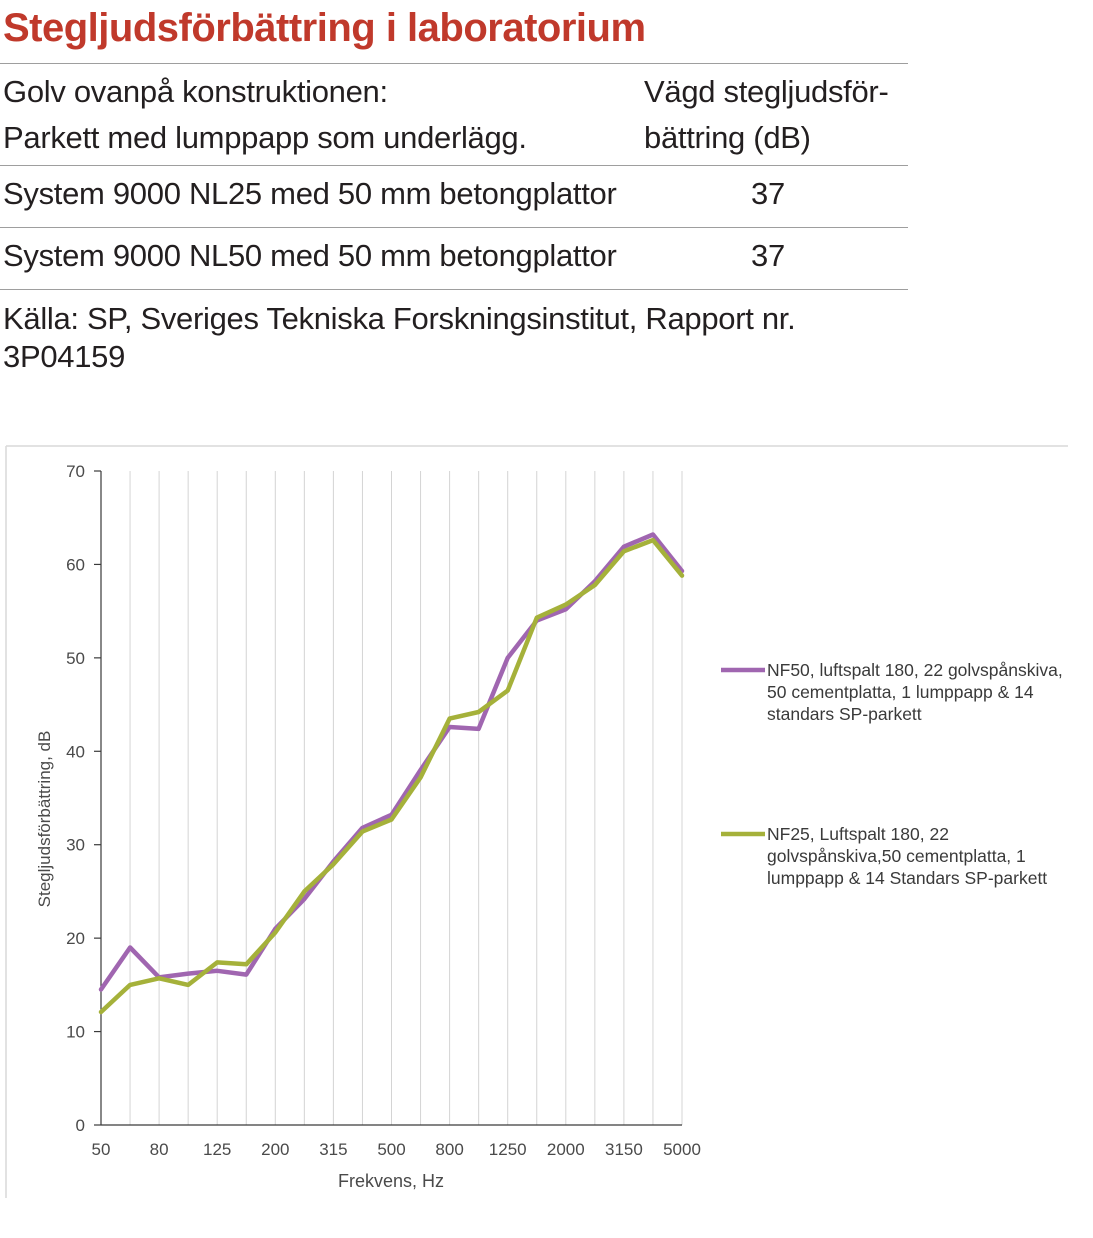  I want to click on x-tick-label: 500, so click(391, 1149).